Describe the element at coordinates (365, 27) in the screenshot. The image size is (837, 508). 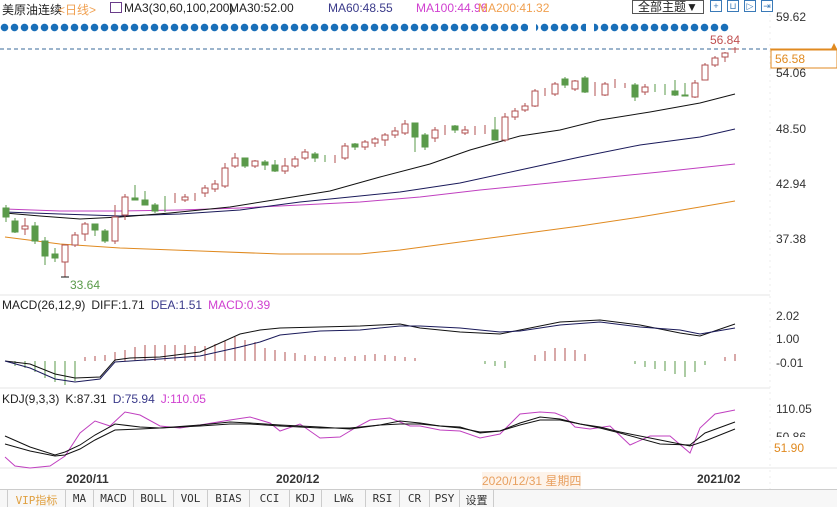
I see `signal-dots-row` at that location.